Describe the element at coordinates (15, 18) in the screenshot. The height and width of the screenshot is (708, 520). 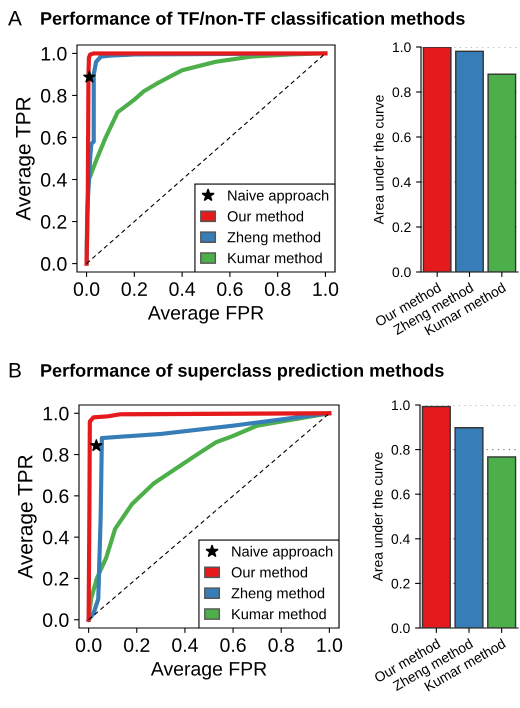
I see `text: A` at that location.